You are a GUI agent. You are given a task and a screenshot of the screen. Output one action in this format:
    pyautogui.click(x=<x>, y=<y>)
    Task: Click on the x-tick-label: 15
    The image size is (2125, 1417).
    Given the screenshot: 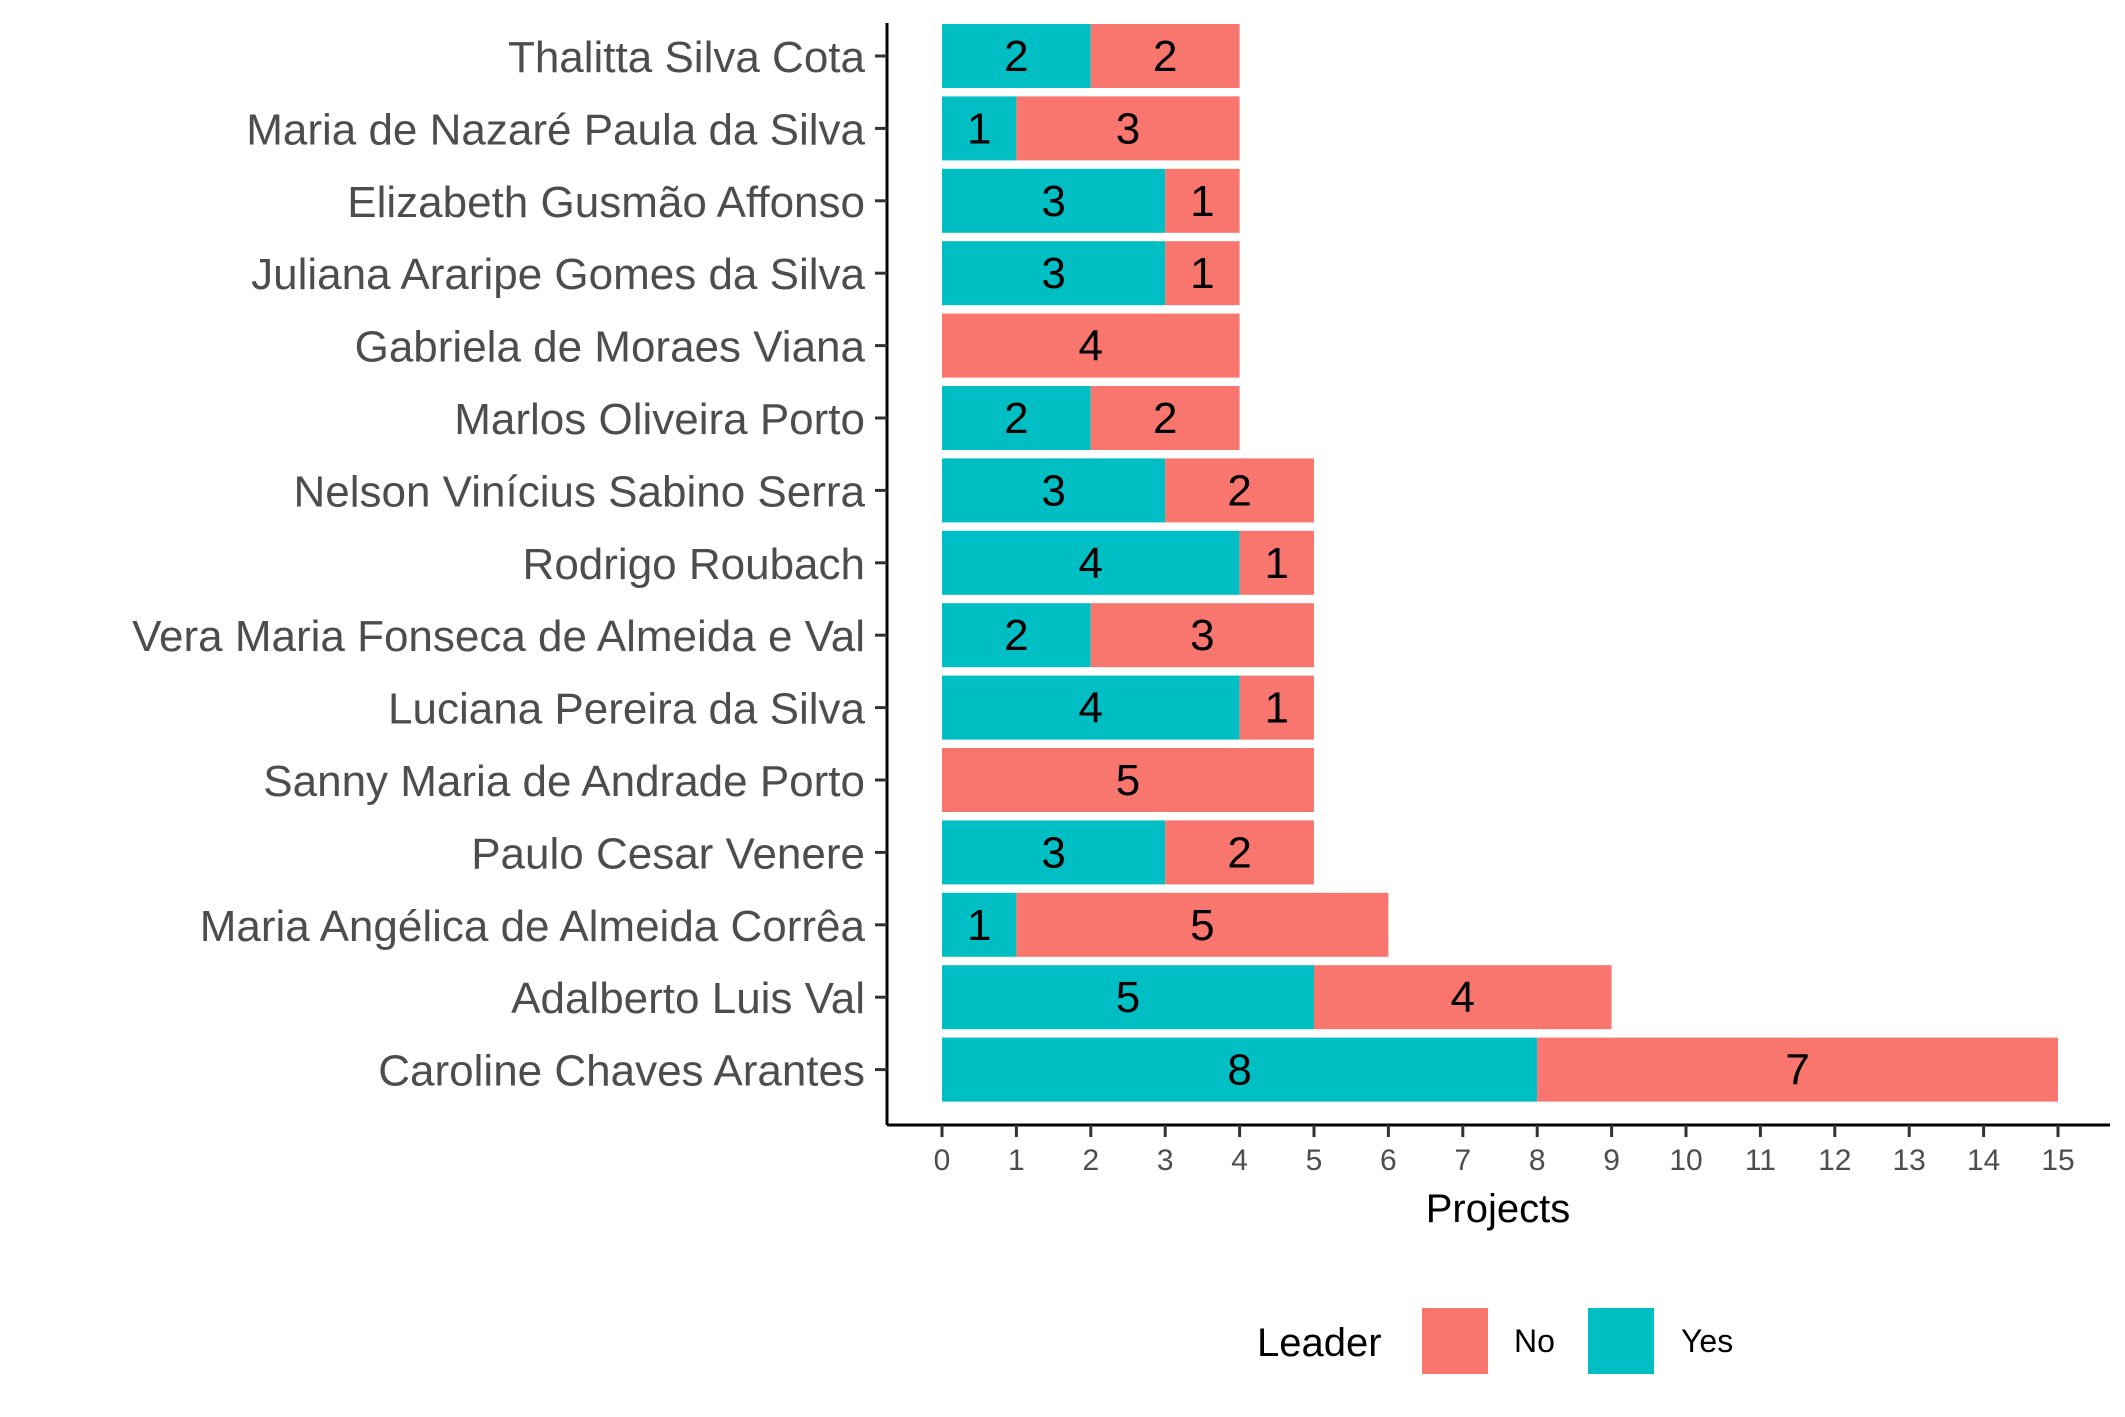 What is the action you would take?
    pyautogui.click(x=2057, y=1160)
    